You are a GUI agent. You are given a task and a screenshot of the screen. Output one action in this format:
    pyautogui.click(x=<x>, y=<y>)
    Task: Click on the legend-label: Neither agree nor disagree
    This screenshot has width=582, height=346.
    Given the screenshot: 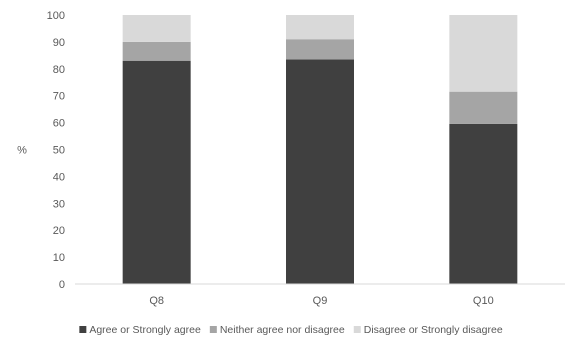 What is the action you would take?
    pyautogui.click(x=282, y=330)
    